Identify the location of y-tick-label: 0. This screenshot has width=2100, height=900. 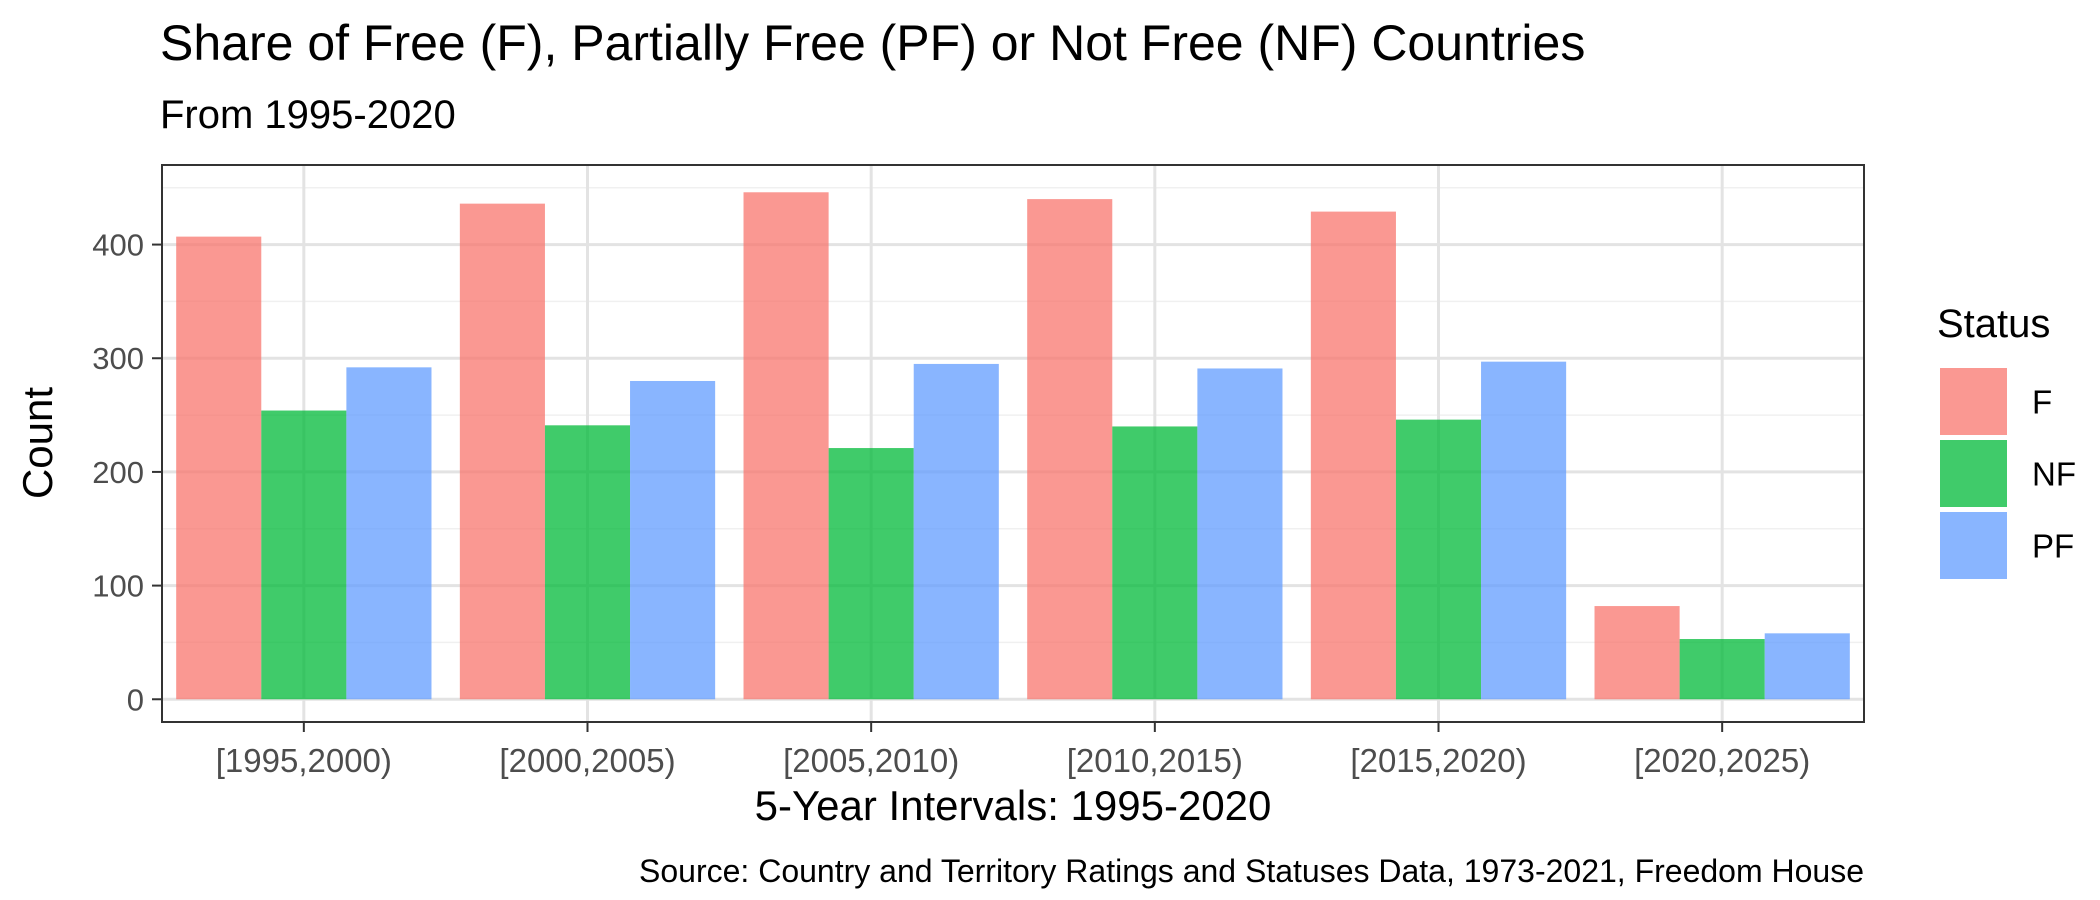
(135, 699).